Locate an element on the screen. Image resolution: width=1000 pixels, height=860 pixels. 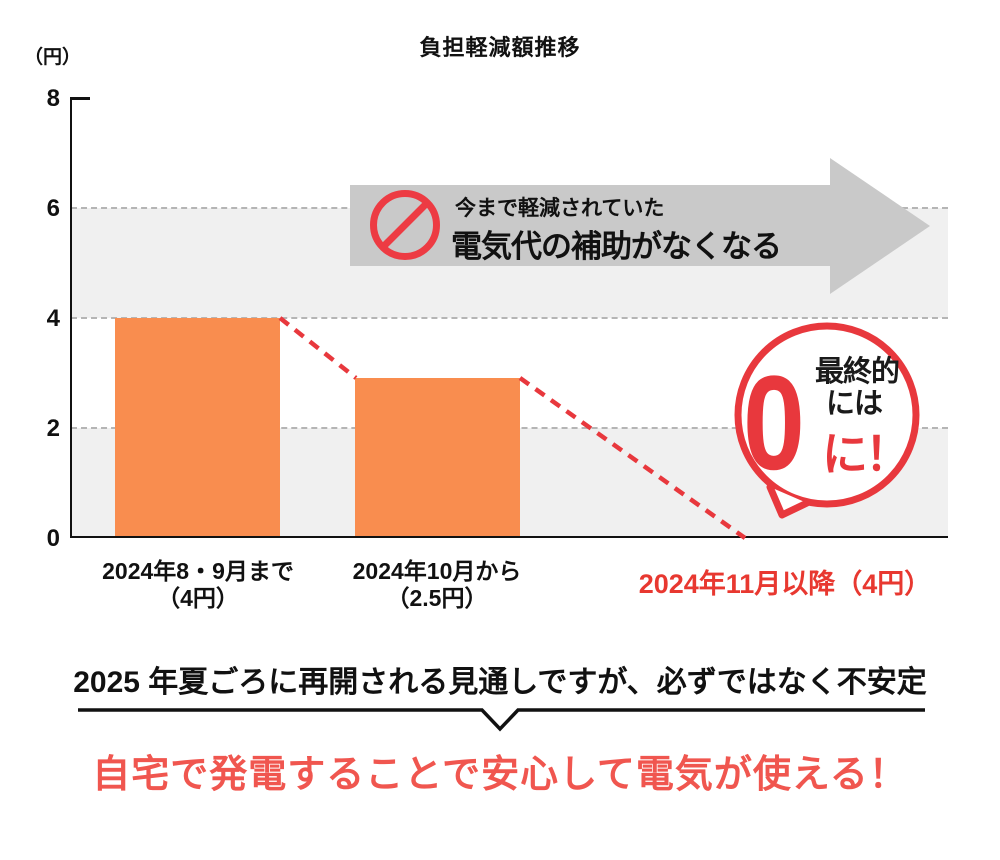
arrow-caption-large: 電気代の補助がなくなる is located at coordinates (616, 246).